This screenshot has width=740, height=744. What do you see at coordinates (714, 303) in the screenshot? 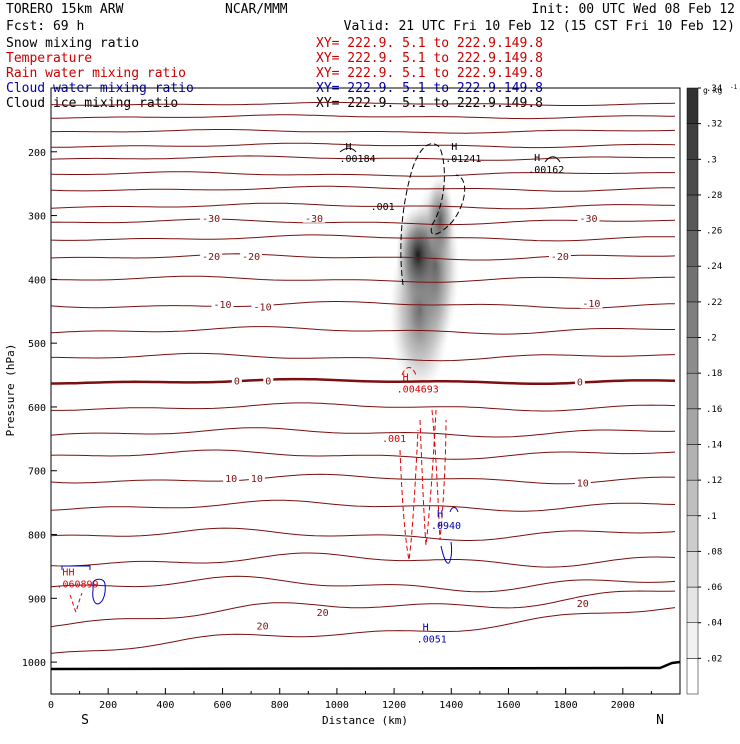
I see `colorbar-label: .22` at bounding box center [714, 303].